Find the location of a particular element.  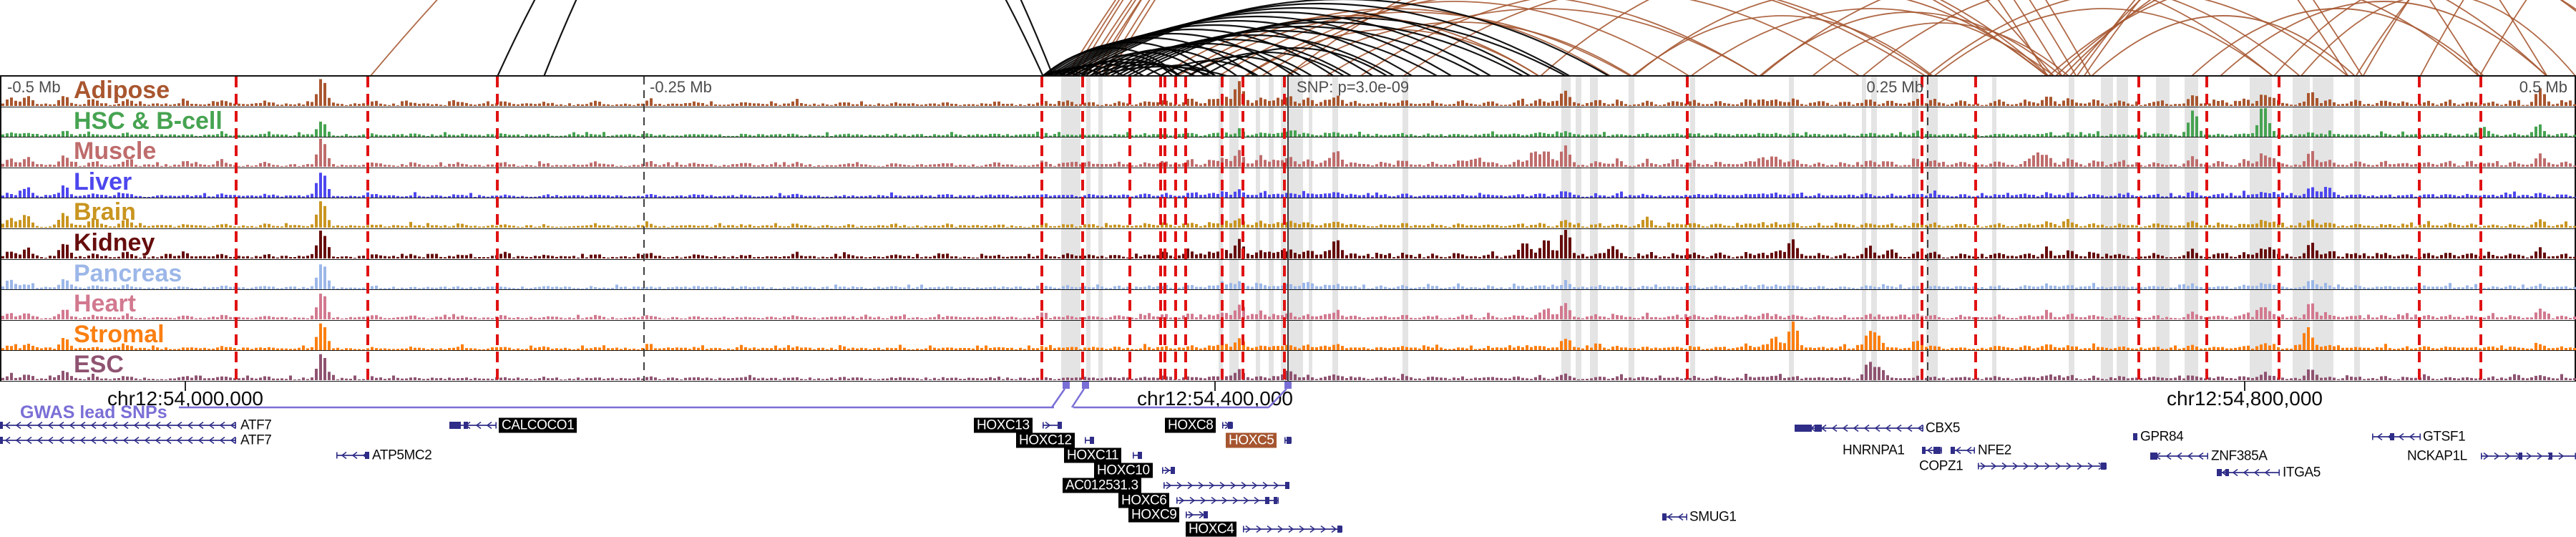

gene-NCKAP1L is located at coordinates (2528, 456).